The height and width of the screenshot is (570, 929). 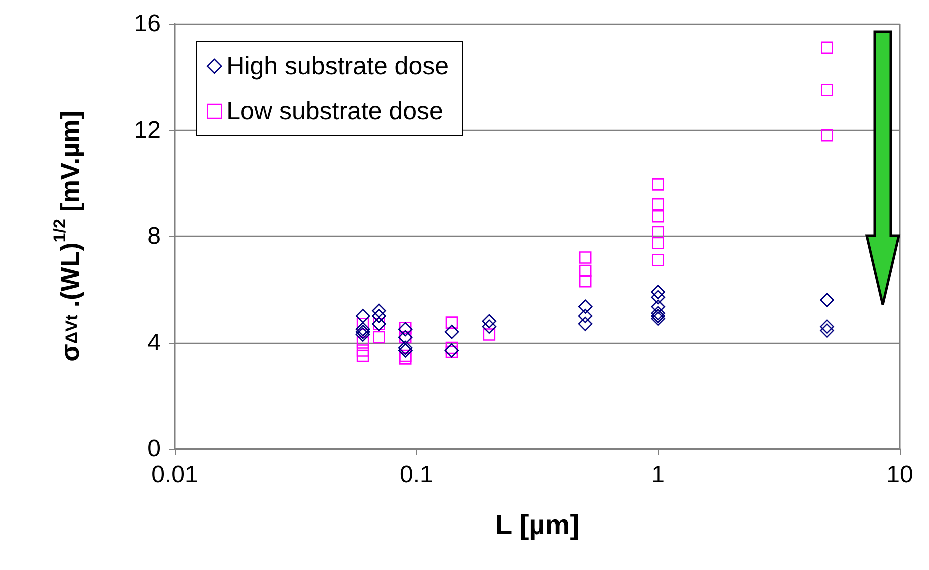 What do you see at coordinates (147, 130) in the screenshot?
I see `y-tick-label: 12` at bounding box center [147, 130].